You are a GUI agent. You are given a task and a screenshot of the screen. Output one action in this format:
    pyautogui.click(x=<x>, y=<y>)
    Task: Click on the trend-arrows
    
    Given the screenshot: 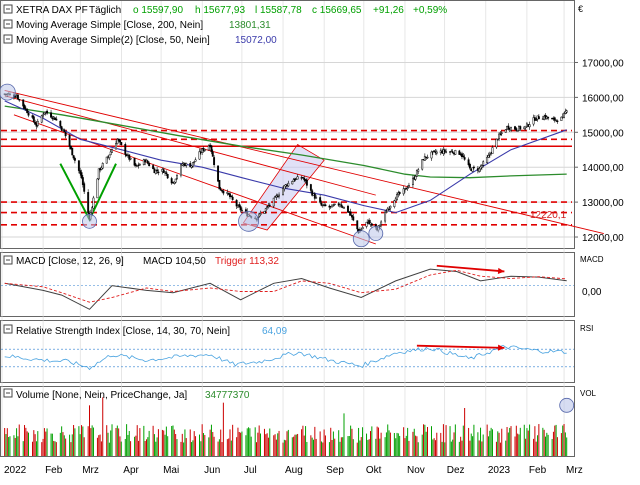 What is the action you would take?
    pyautogui.click(x=460, y=307)
    